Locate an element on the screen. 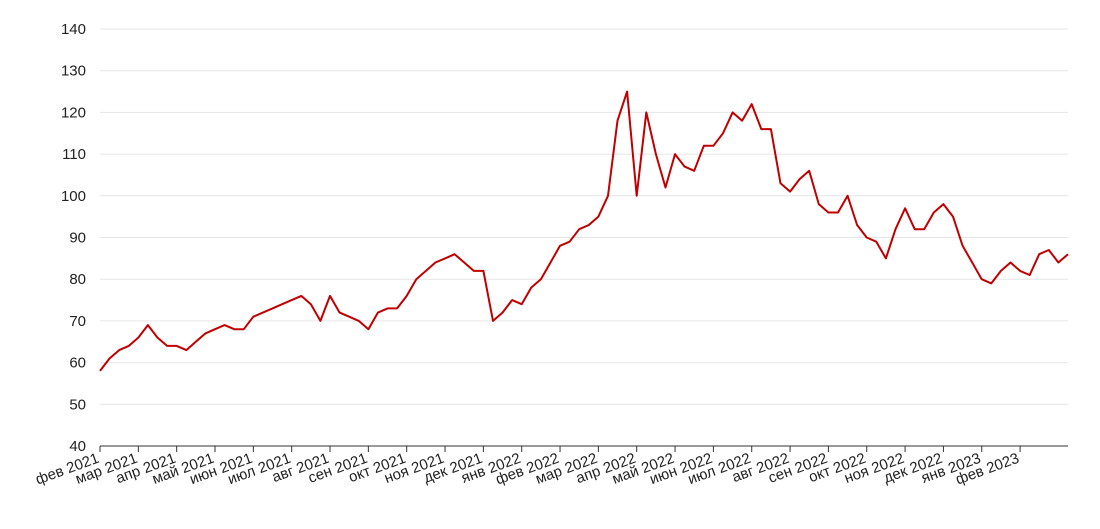 The height and width of the screenshot is (529, 1100). y-tick-label: 70 is located at coordinates (77, 321).